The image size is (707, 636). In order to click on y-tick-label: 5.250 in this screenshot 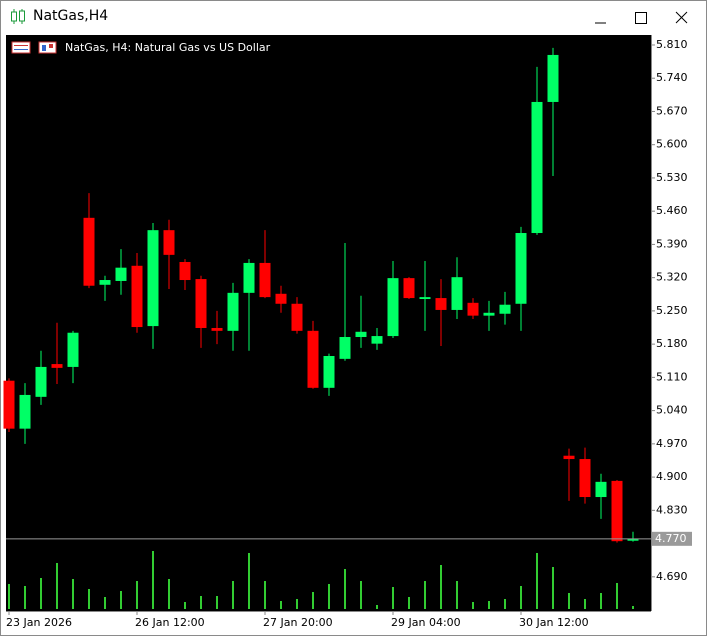, I will do `click(672, 310)`.